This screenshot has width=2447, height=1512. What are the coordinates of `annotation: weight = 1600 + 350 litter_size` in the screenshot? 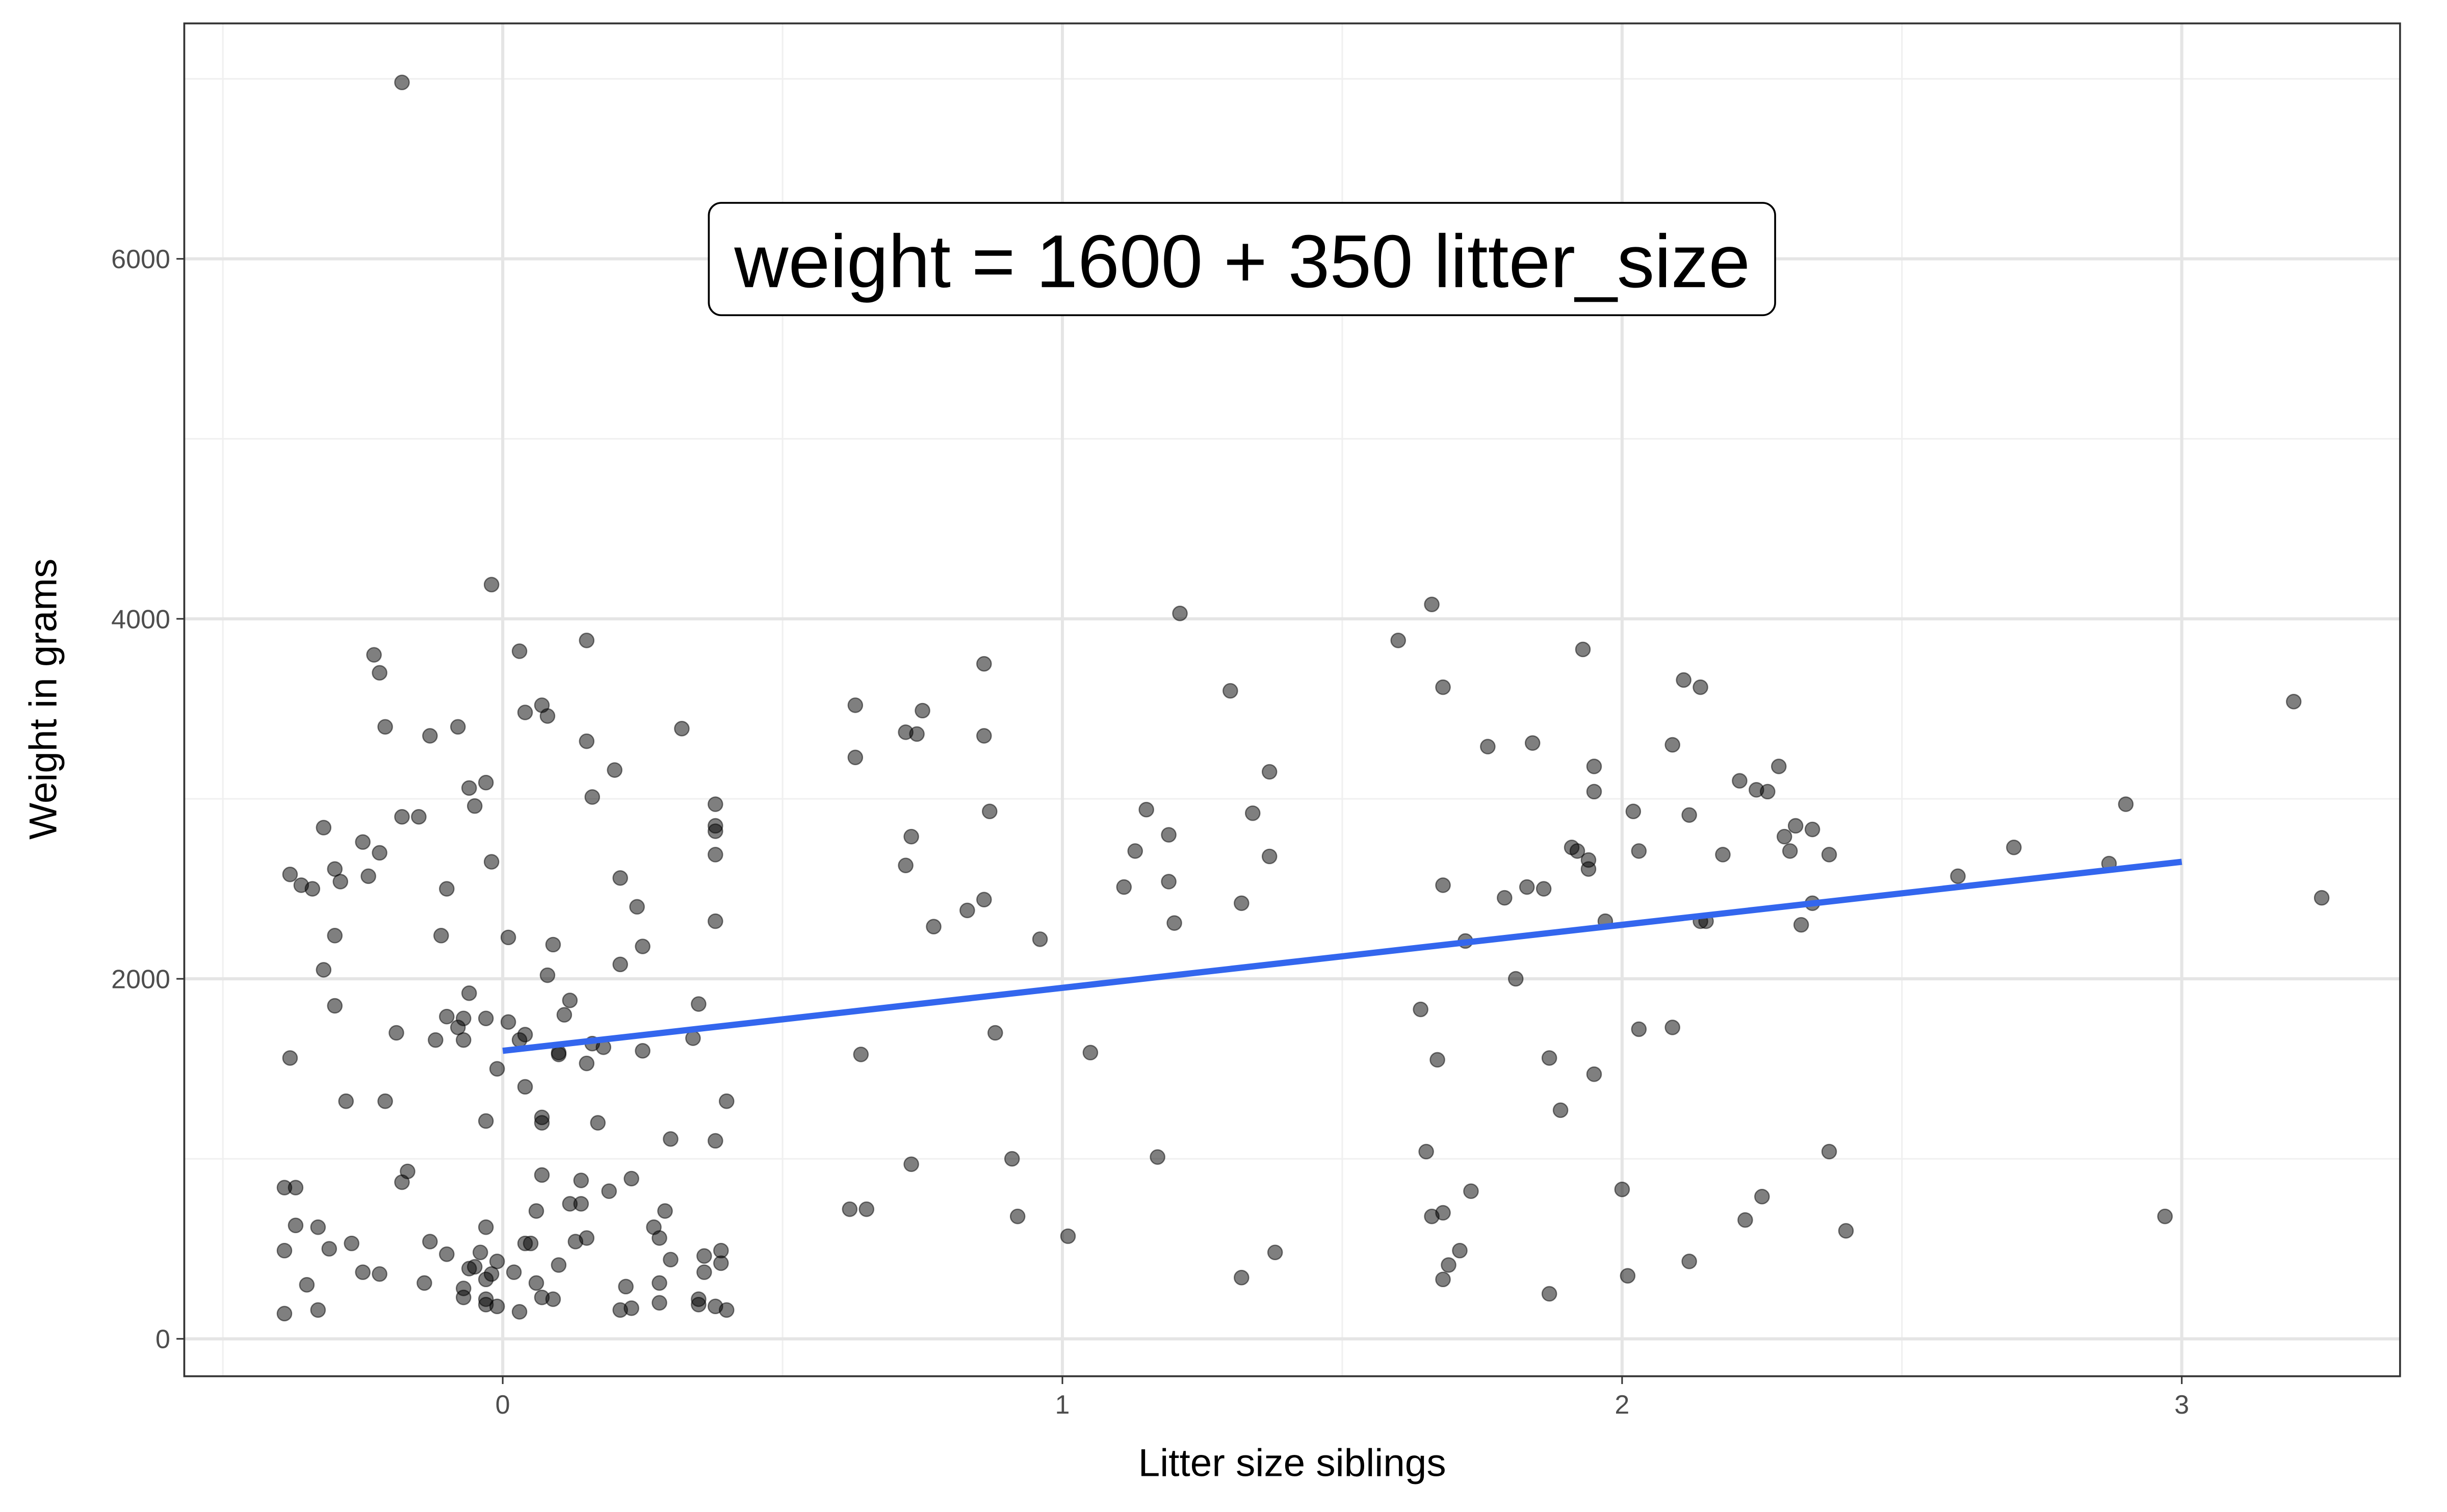 It's located at (1242, 261).